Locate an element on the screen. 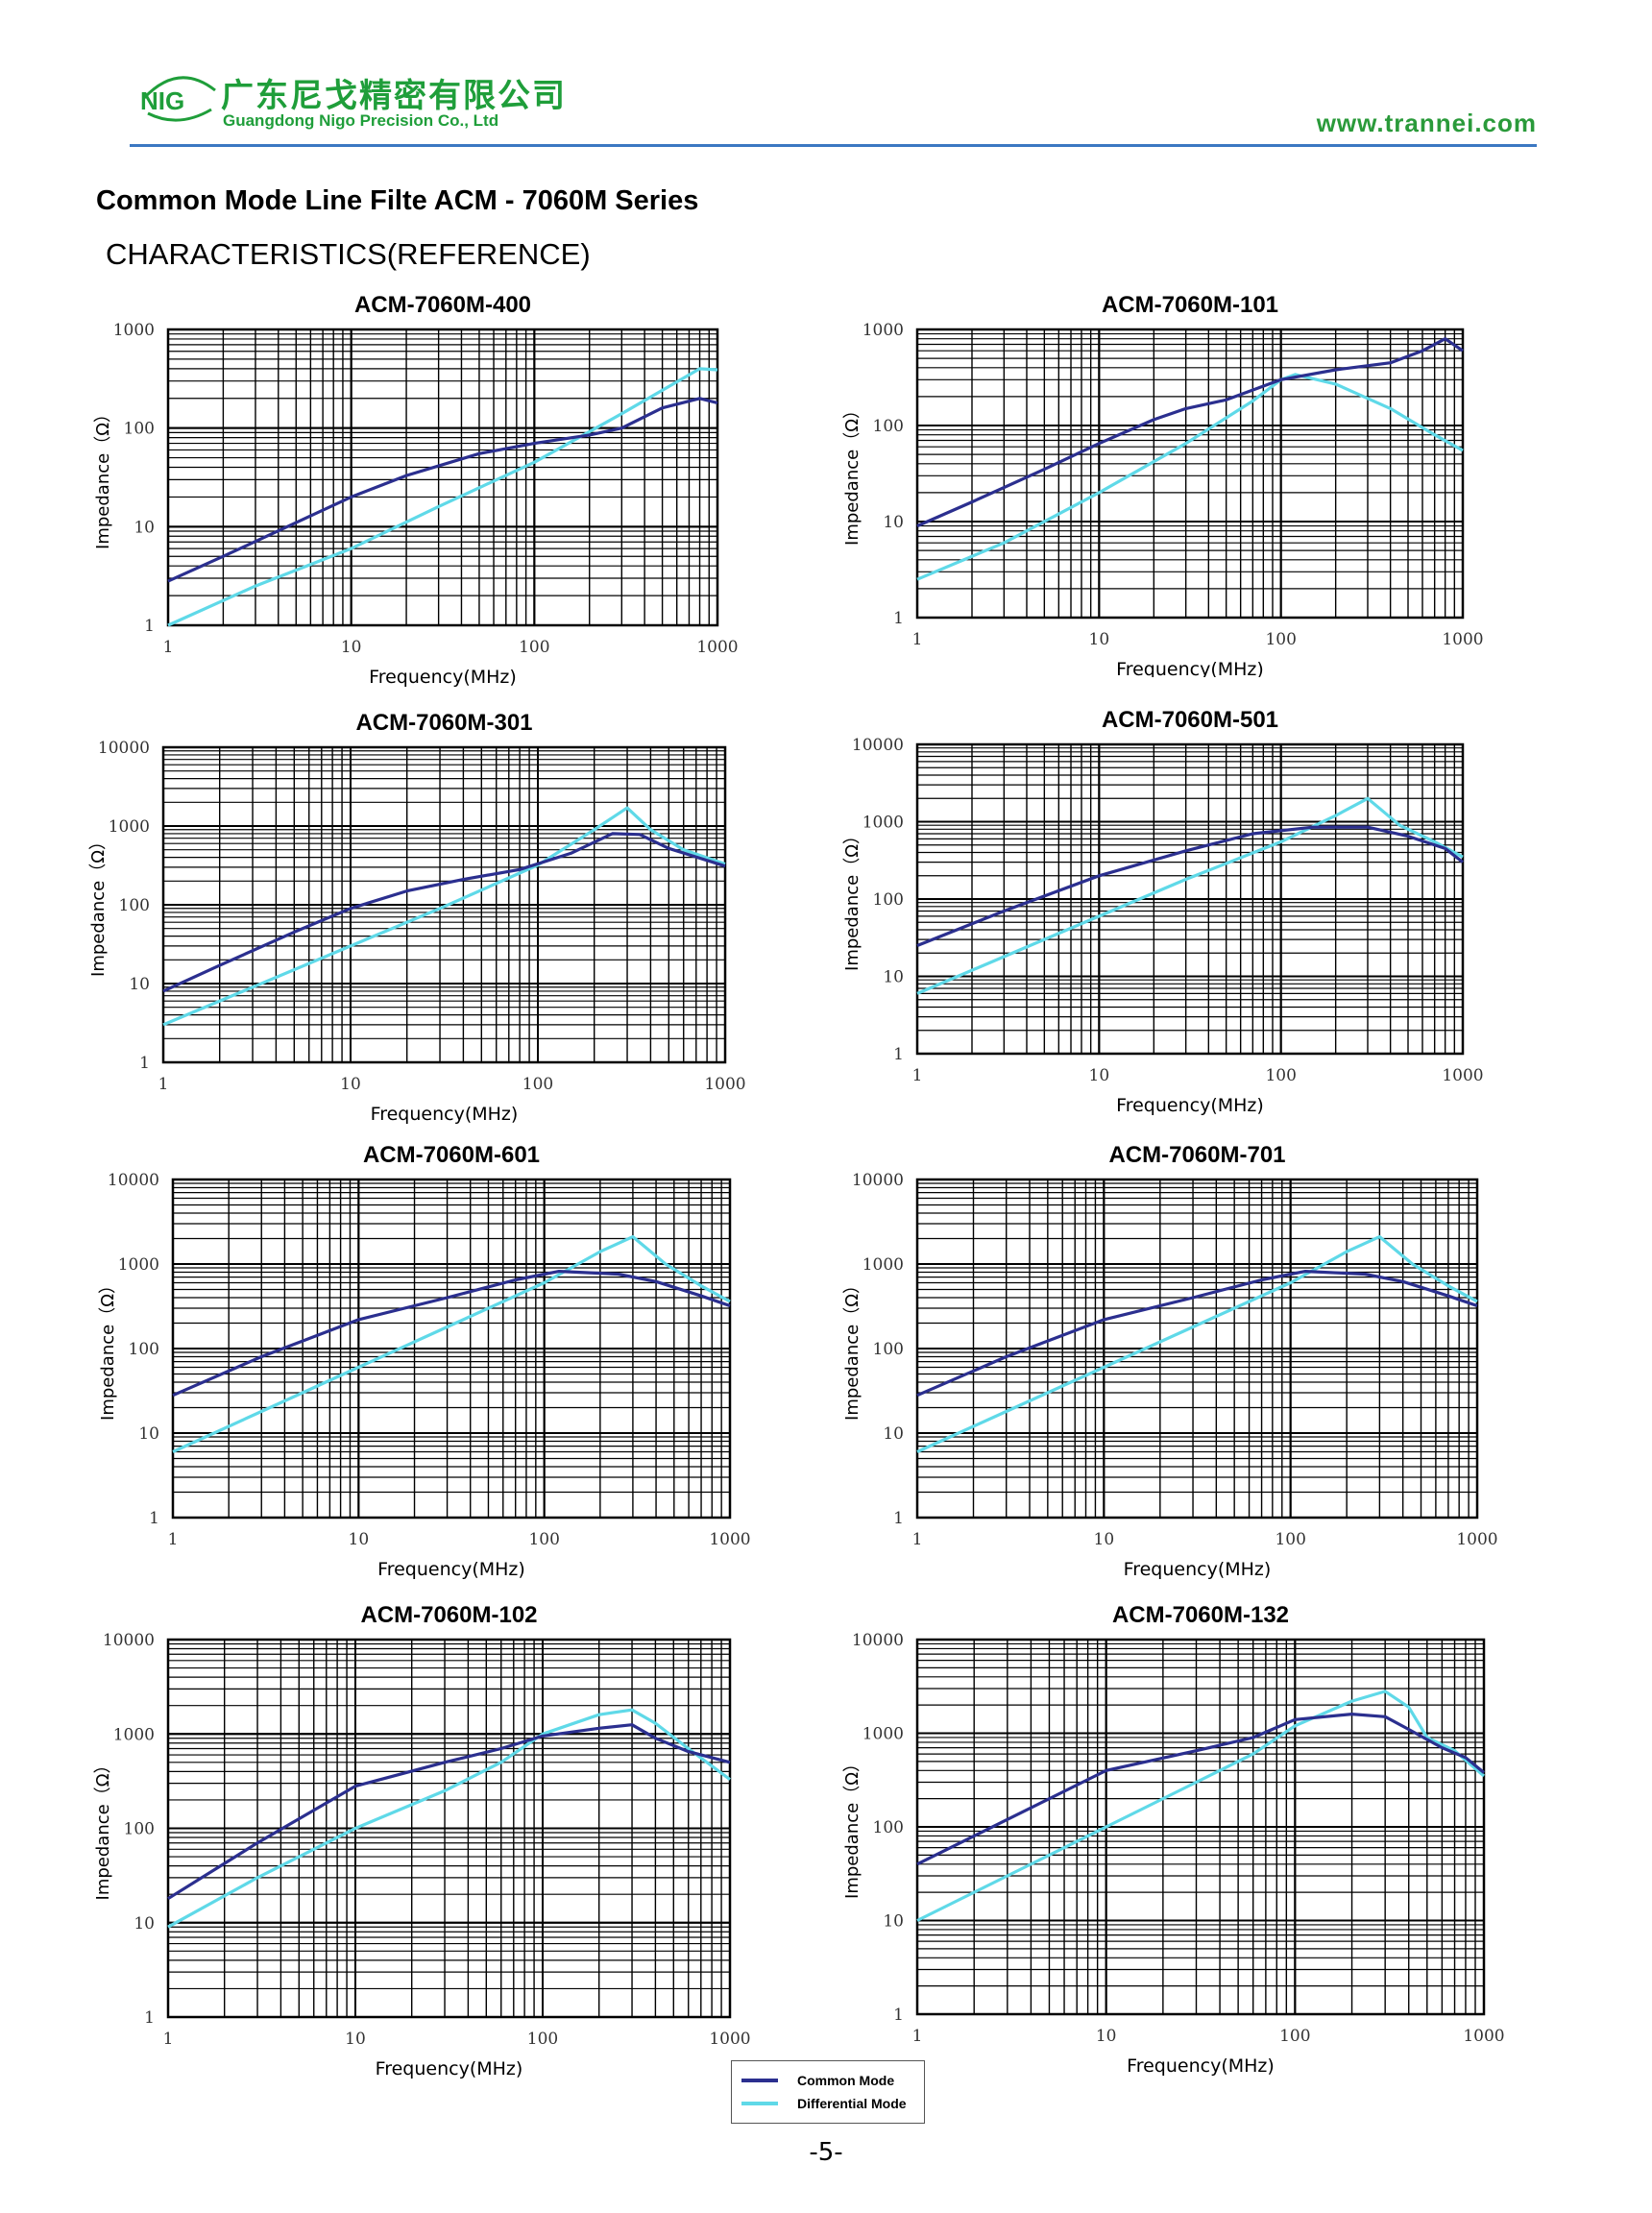  legend-item-common: Common Mode is located at coordinates (817, 2080).